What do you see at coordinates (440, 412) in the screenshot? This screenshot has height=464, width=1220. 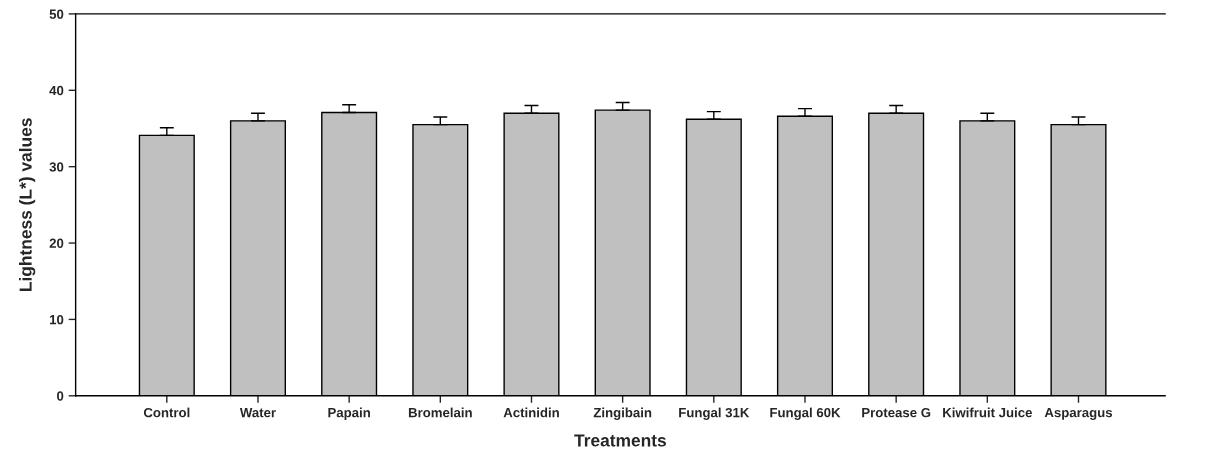 I see `x-tick-label: Bromelain` at bounding box center [440, 412].